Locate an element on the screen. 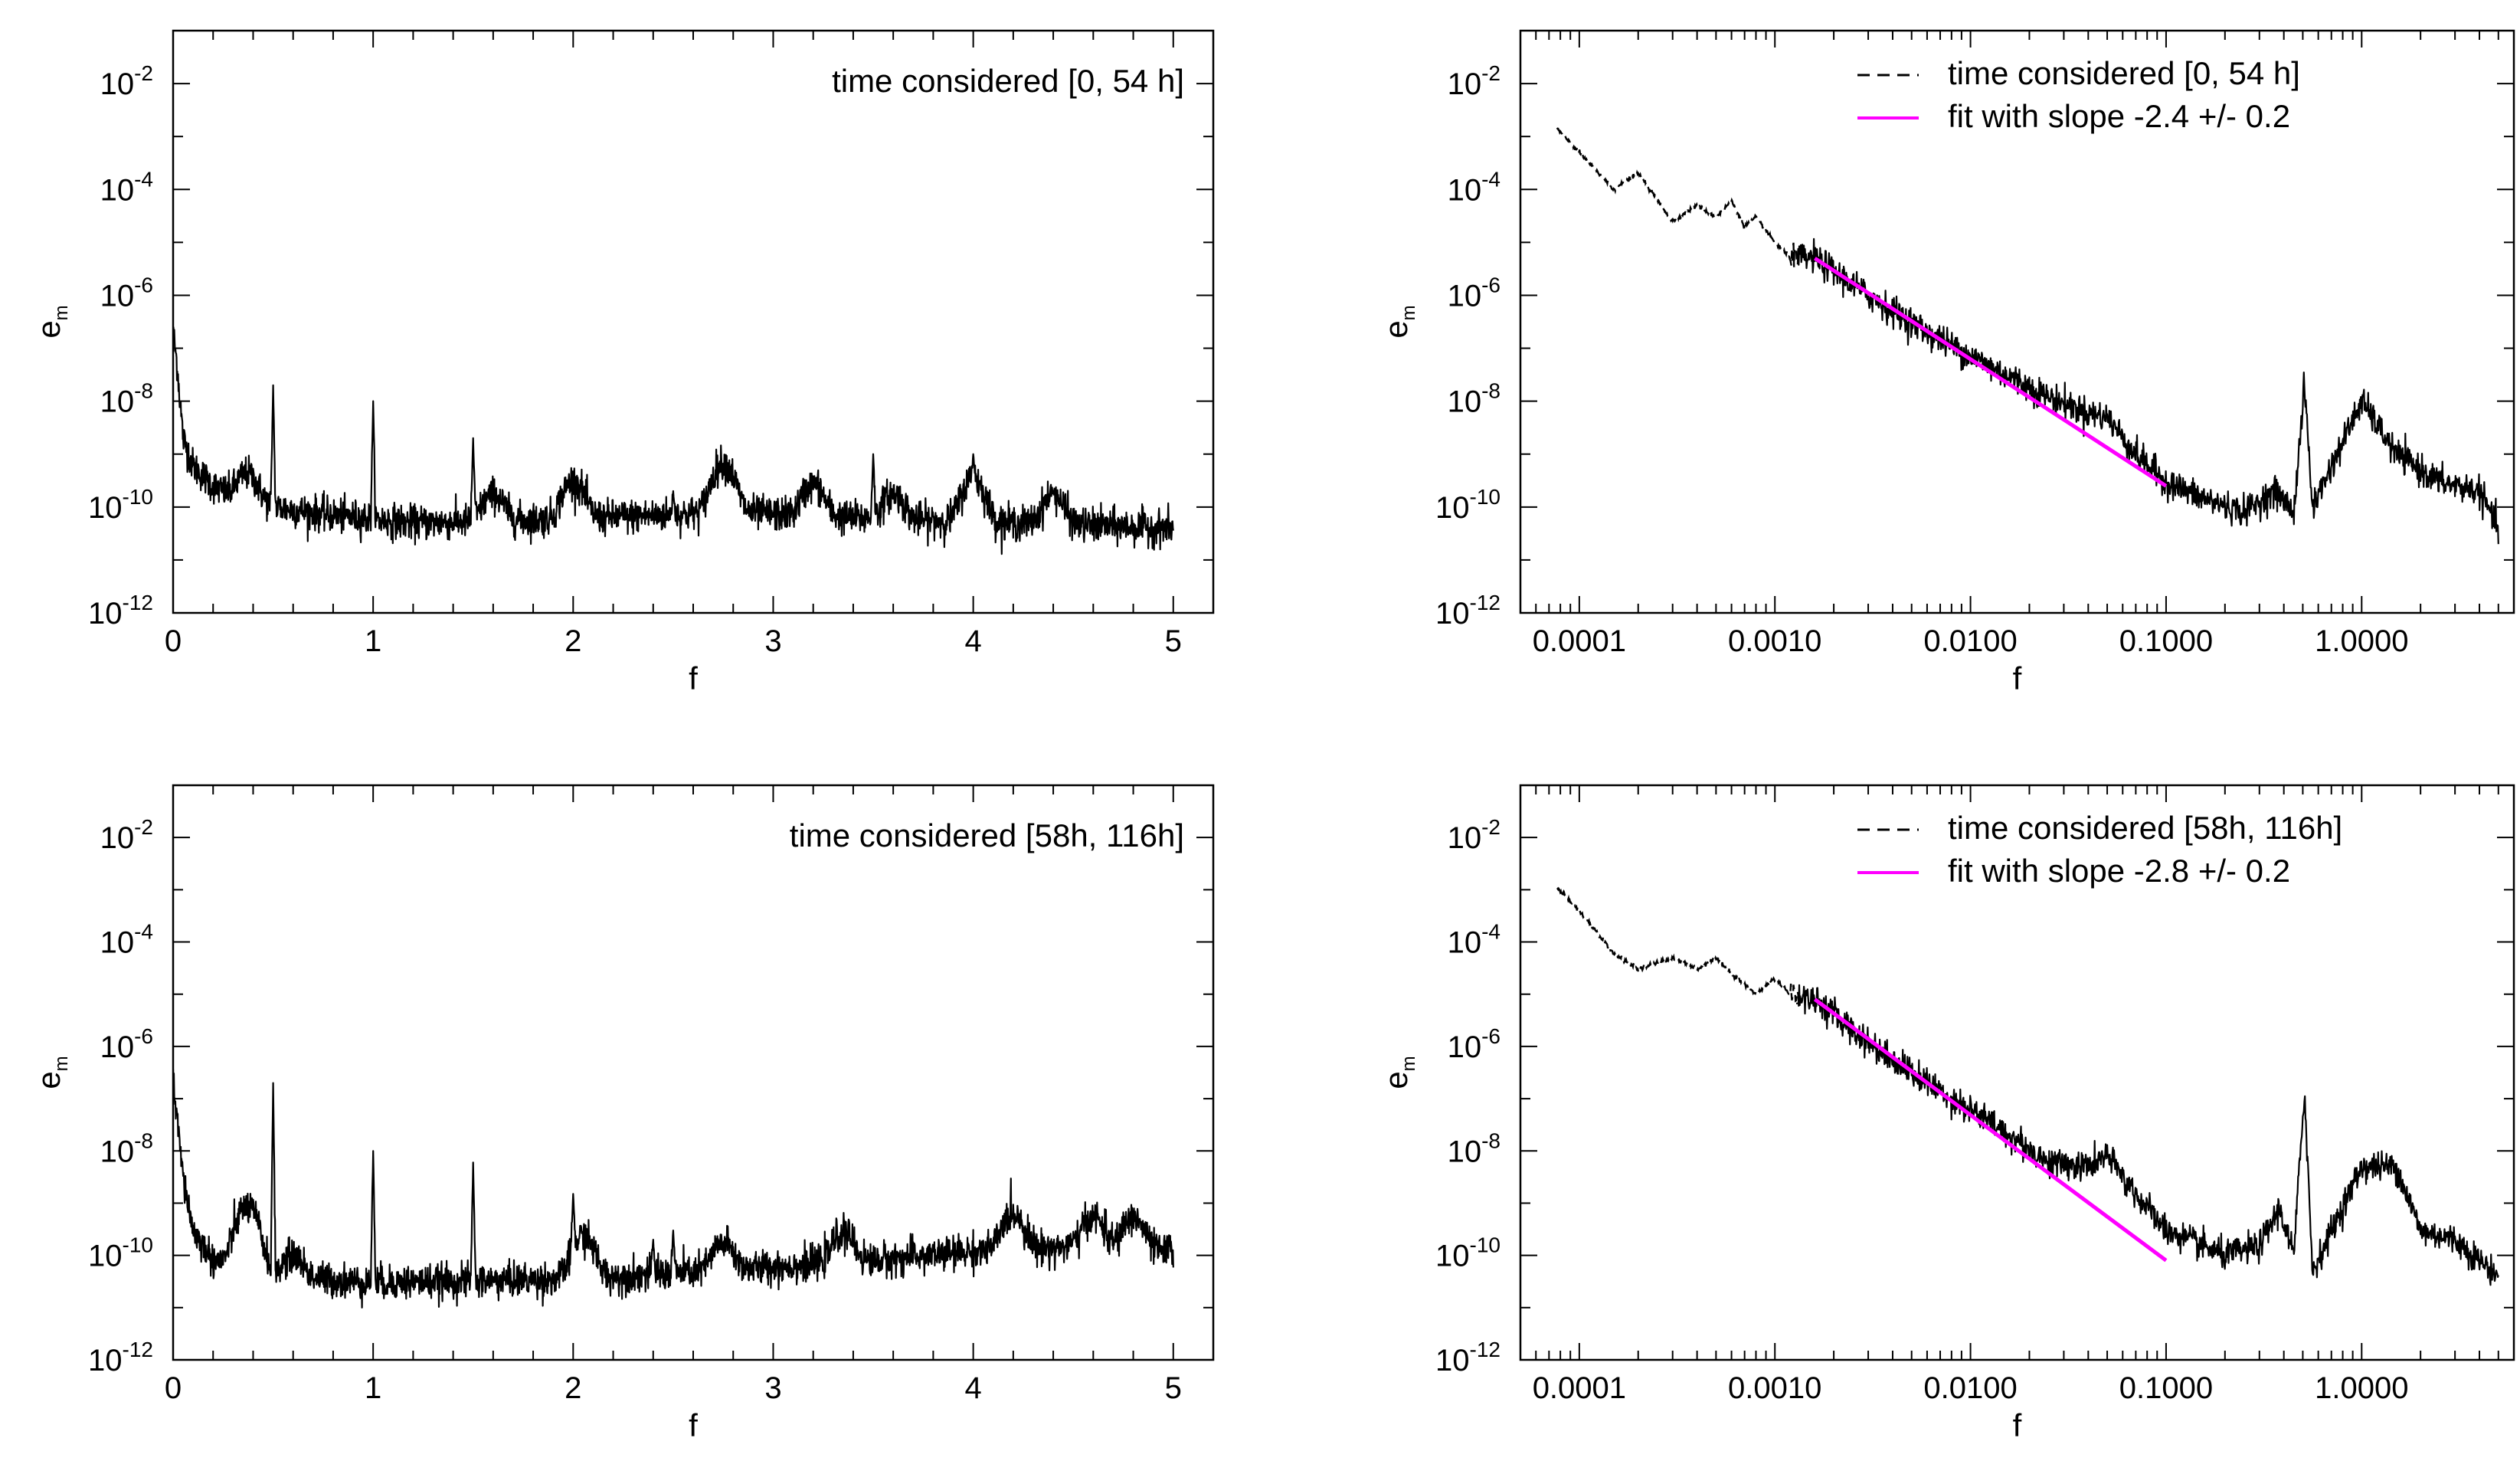 The height and width of the screenshot is (1474, 2520). x-tick-label: 4 is located at coordinates (972, 641).